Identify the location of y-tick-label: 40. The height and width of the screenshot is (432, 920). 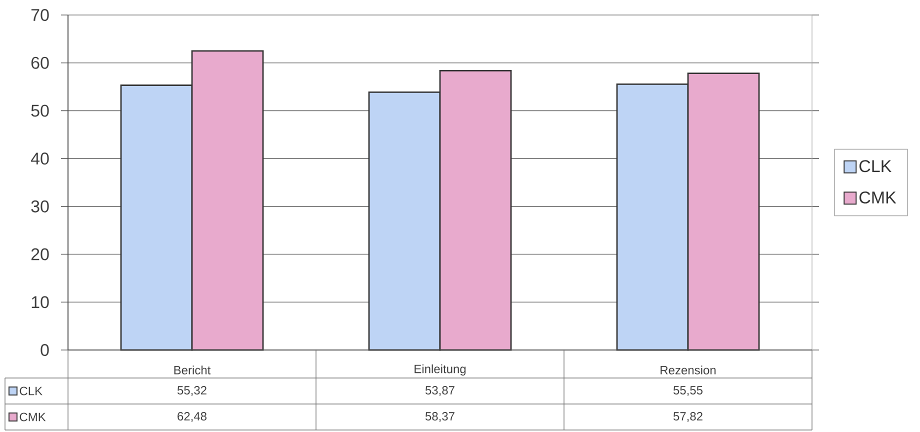
(39, 158).